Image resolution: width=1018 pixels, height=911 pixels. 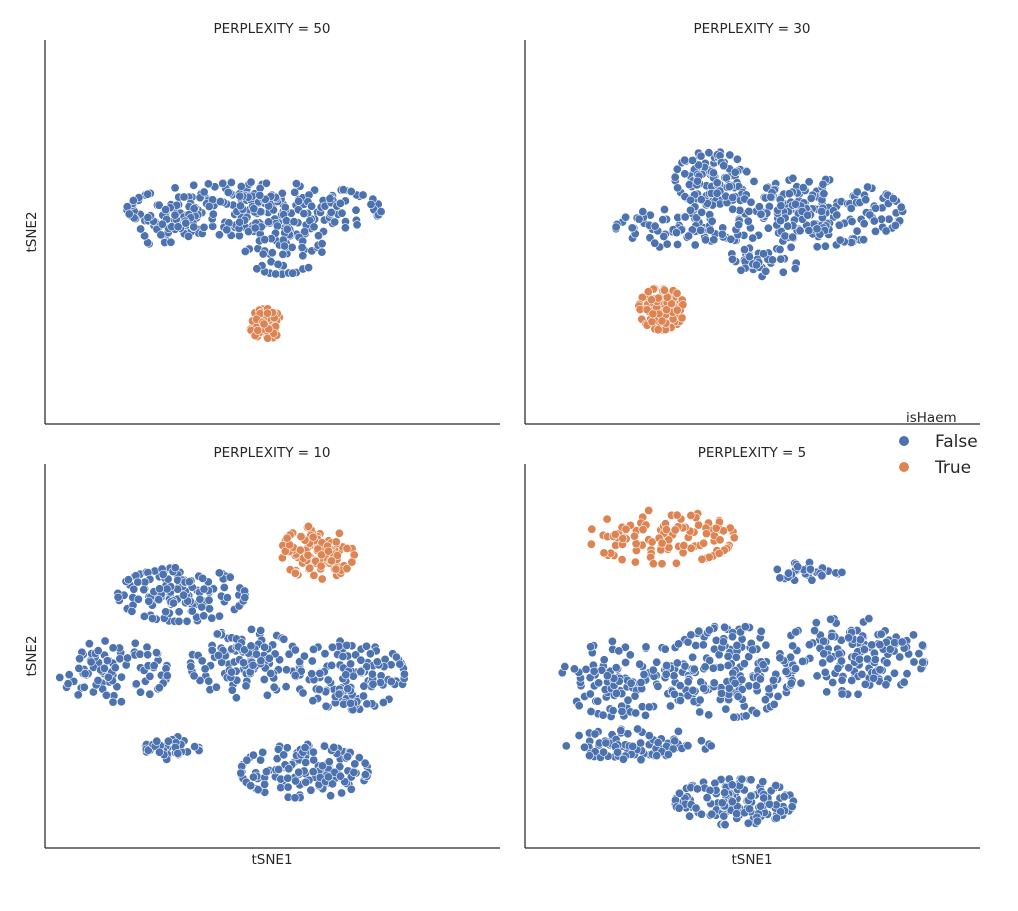 I want to click on legend-label-true: True, so click(x=952, y=468).